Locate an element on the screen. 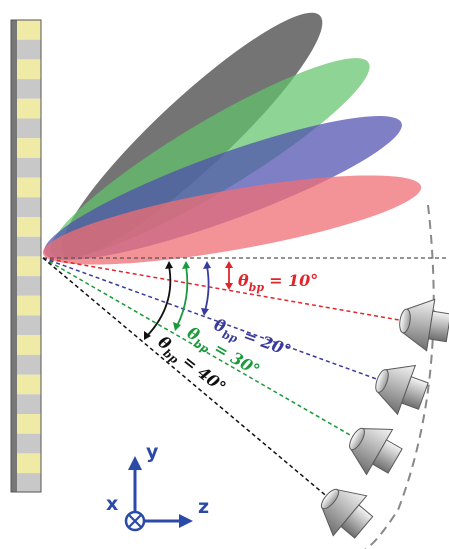 This screenshot has width=449, height=549. arrowhead-10-bottom is located at coordinates (229, 286).